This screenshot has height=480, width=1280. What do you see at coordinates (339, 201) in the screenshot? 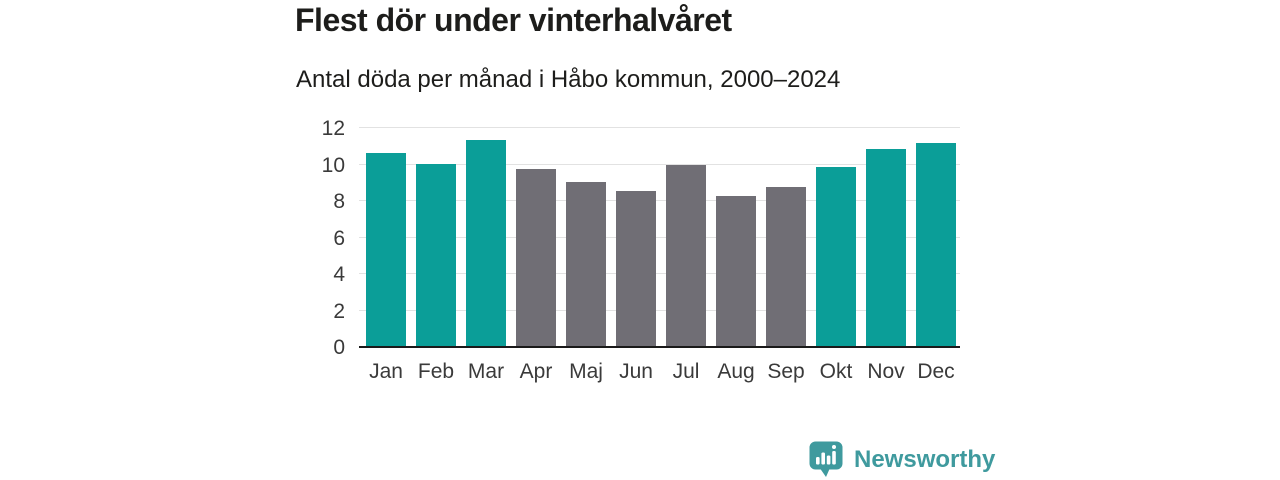
I see `y-tick-label-8: 8` at bounding box center [339, 201].